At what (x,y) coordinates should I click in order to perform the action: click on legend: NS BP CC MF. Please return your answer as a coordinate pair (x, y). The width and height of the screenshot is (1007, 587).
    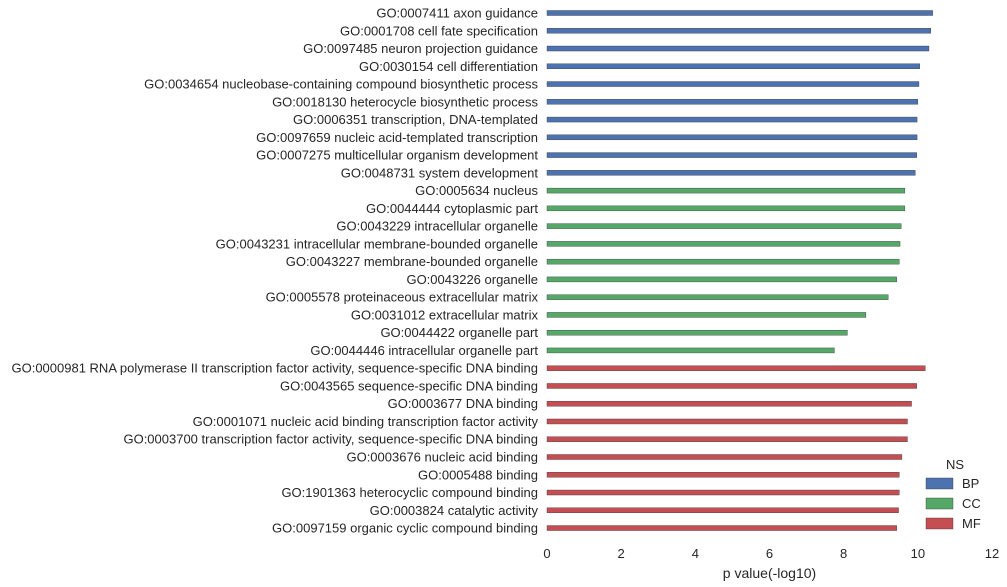
    Looking at the image, I should click on (953, 494).